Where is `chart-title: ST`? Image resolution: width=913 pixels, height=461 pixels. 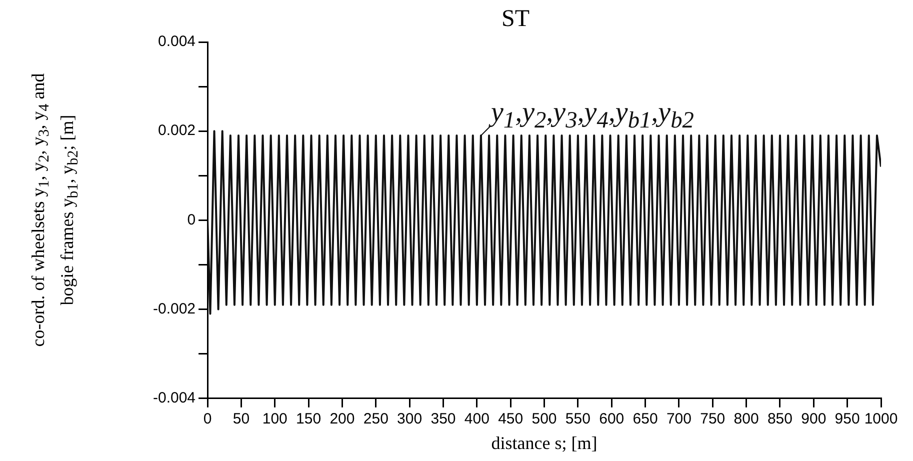
chart-title: ST is located at coordinates (515, 19).